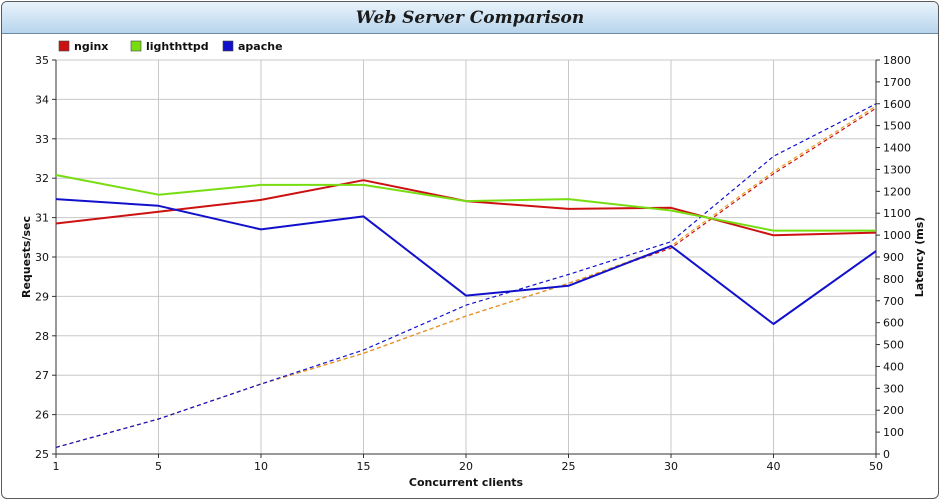 Image resolution: width=940 pixels, height=500 pixels. What do you see at coordinates (158, 466) in the screenshot?
I see `x-tick-label: 5` at bounding box center [158, 466].